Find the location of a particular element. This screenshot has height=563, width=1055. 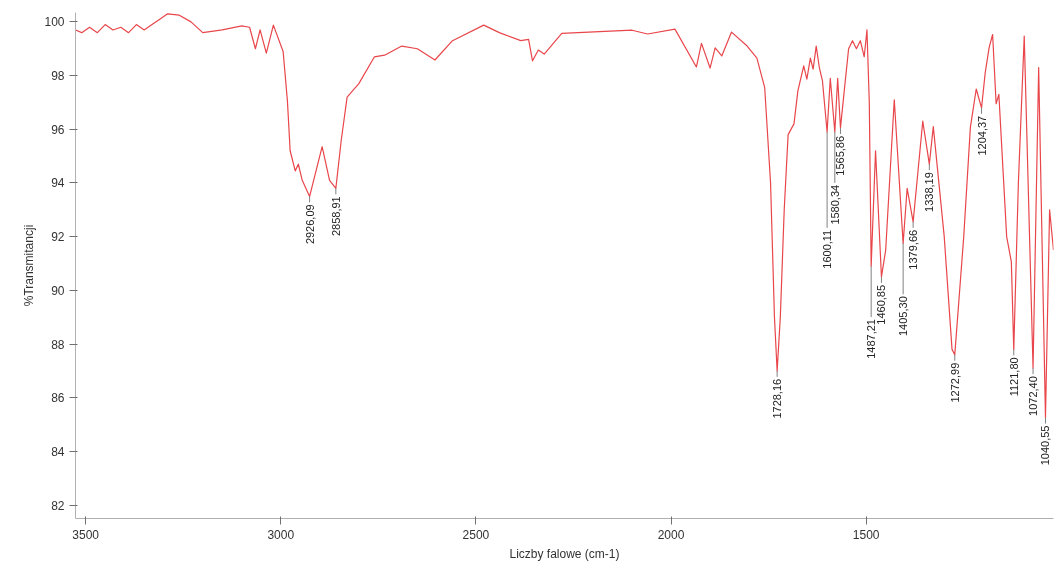

annotation: 1272,99 is located at coordinates (954, 382).